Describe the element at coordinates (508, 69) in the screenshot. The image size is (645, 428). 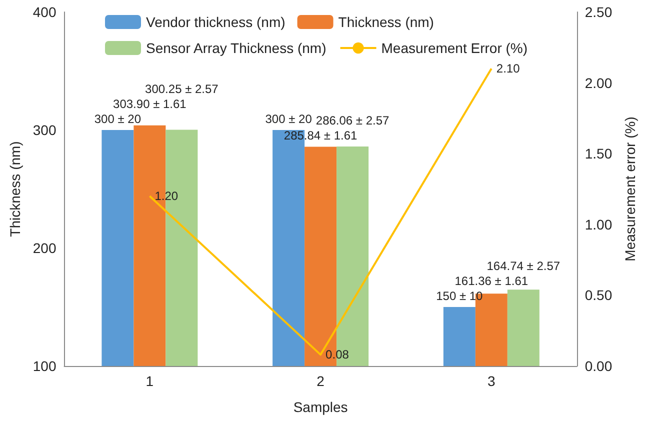
I see `data-label: 2.10` at that location.